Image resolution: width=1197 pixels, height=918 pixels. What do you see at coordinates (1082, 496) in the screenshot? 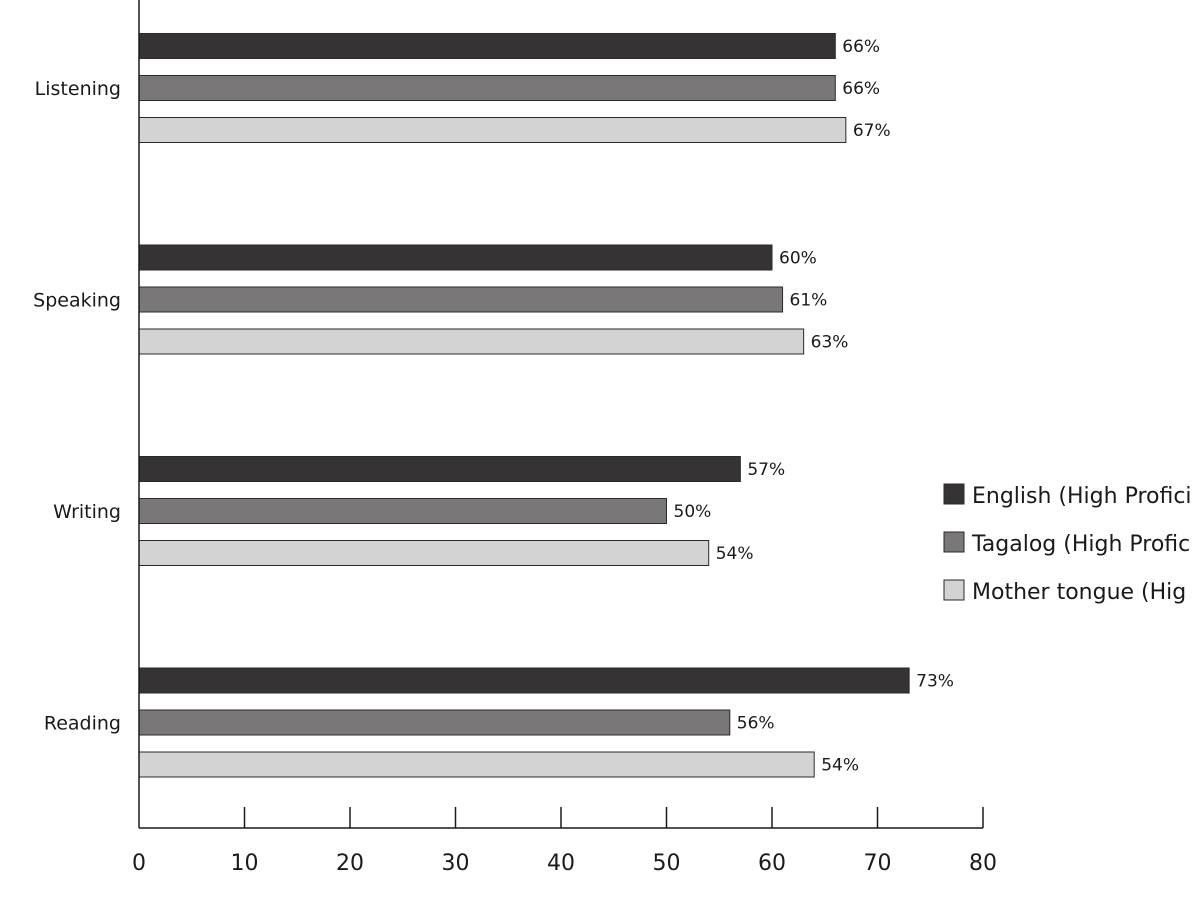
I see `legend-label: English (High Profici` at bounding box center [1082, 496].